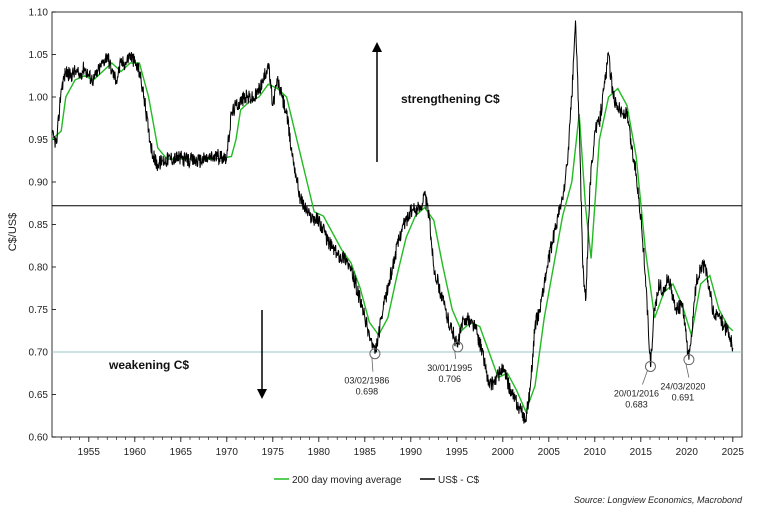 The height and width of the screenshot is (513, 757). I want to click on y-tick-label: 0.70, so click(39, 353).